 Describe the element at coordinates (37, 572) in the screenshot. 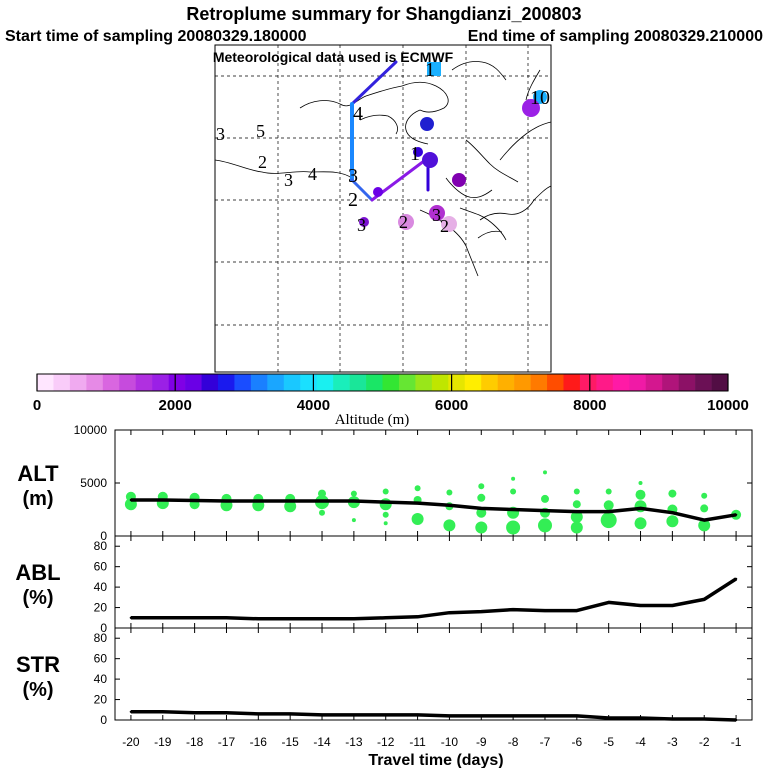

I see `y-axis-label: ABL` at that location.